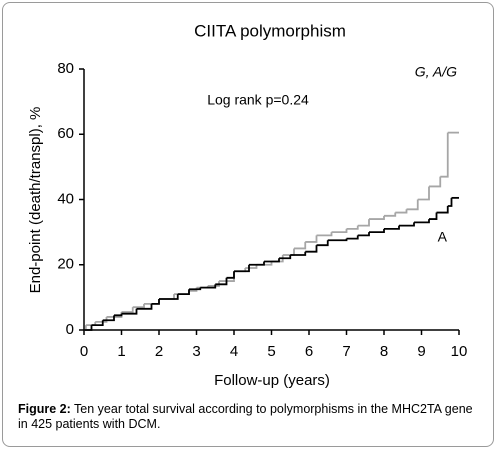 Image resolution: width=496 pixels, height=449 pixels. Describe the element at coordinates (421, 351) in the screenshot. I see `x-tick-label: 9` at that location.